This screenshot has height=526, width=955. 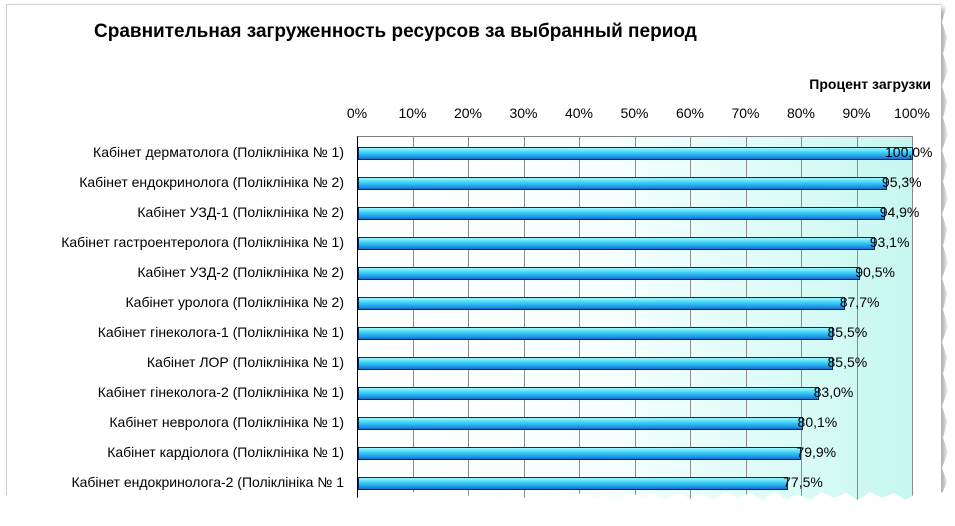 What do you see at coordinates (634, 113) in the screenshot?
I see `x-tick-label: 50%` at bounding box center [634, 113].